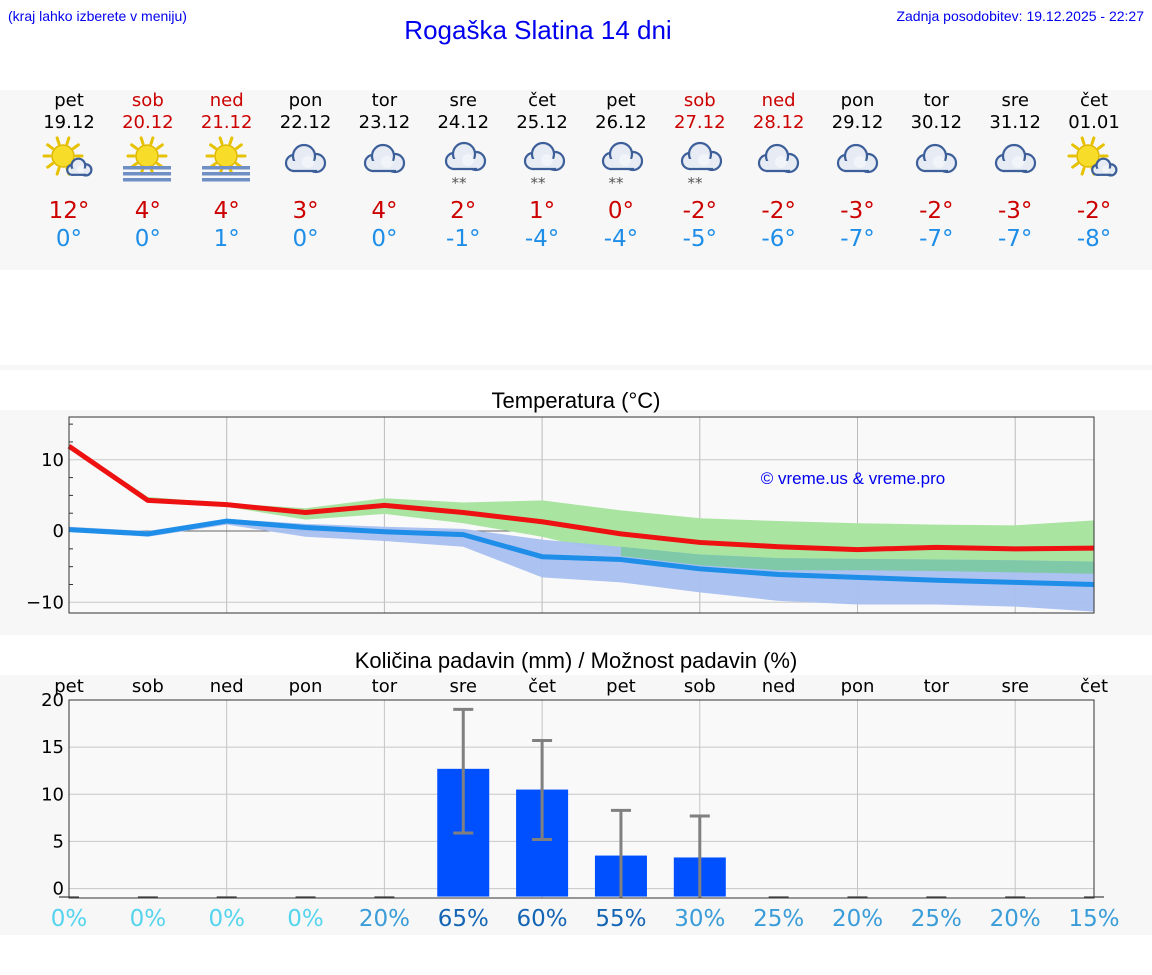  Describe the element at coordinates (148, 122) in the screenshot. I see `day-date: 20.12` at that location.